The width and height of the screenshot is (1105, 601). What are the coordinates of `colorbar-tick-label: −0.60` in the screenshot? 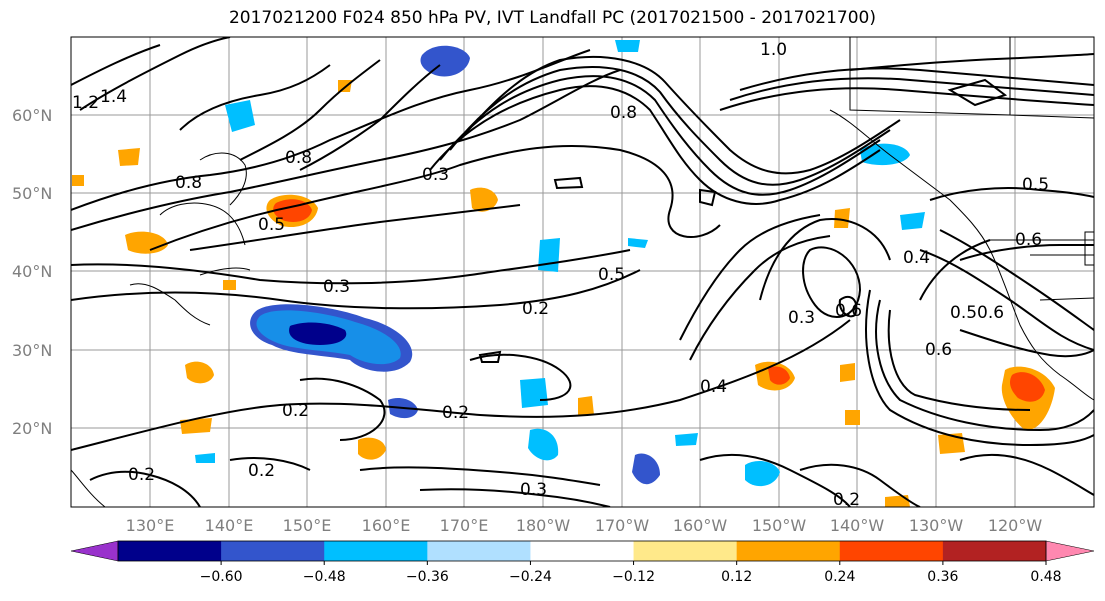 It's located at (221, 577).